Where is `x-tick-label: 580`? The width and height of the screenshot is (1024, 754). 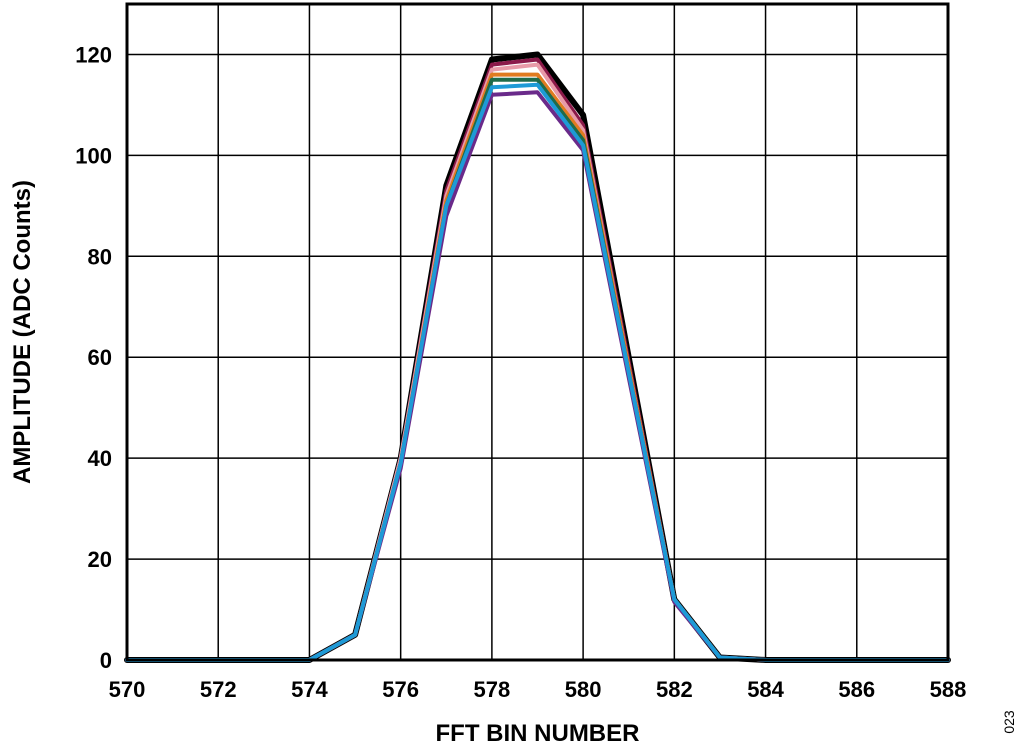 x-tick-label: 580 is located at coordinates (583, 689).